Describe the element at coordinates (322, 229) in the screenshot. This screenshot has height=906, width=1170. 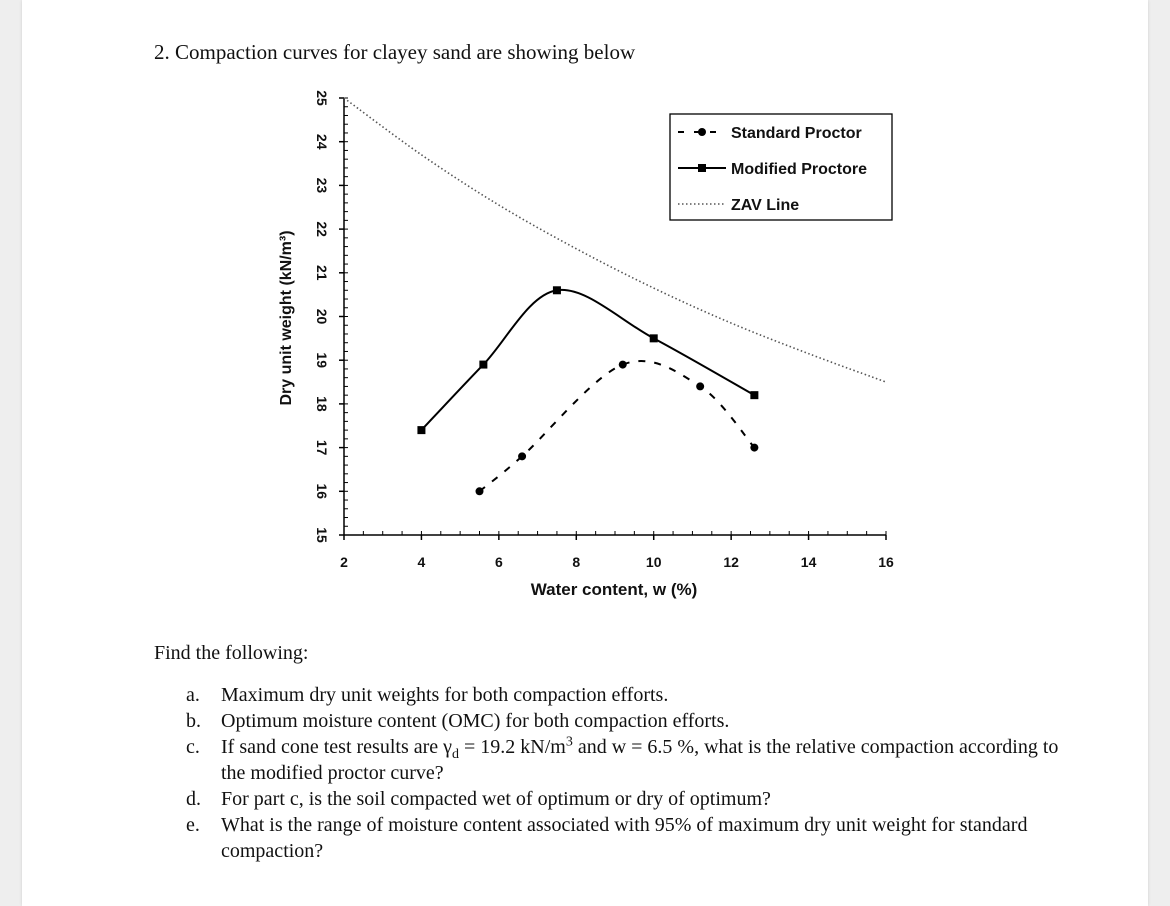
I see `y-tick-label: 22` at that location.